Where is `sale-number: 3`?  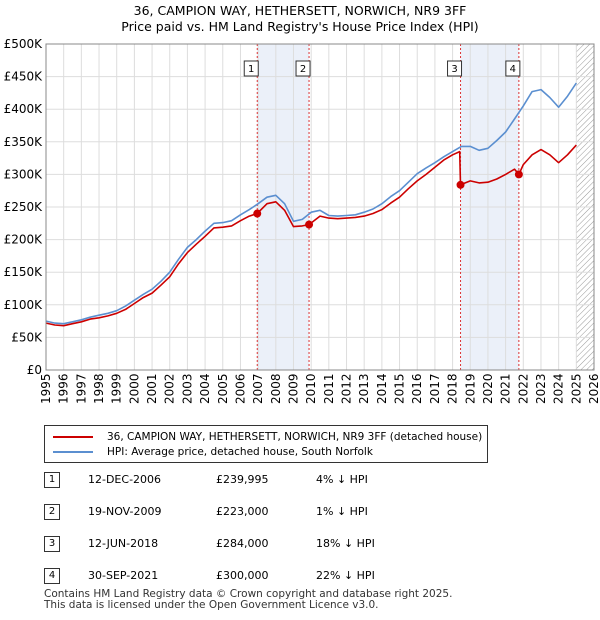
sale-number: 3 is located at coordinates (52, 544).